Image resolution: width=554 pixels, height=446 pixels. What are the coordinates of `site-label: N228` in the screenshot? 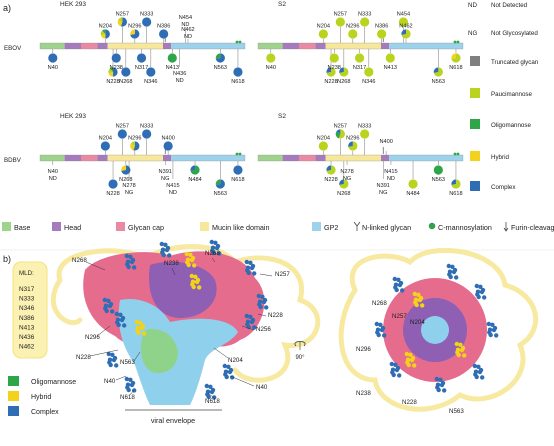 It's located at (330, 180).